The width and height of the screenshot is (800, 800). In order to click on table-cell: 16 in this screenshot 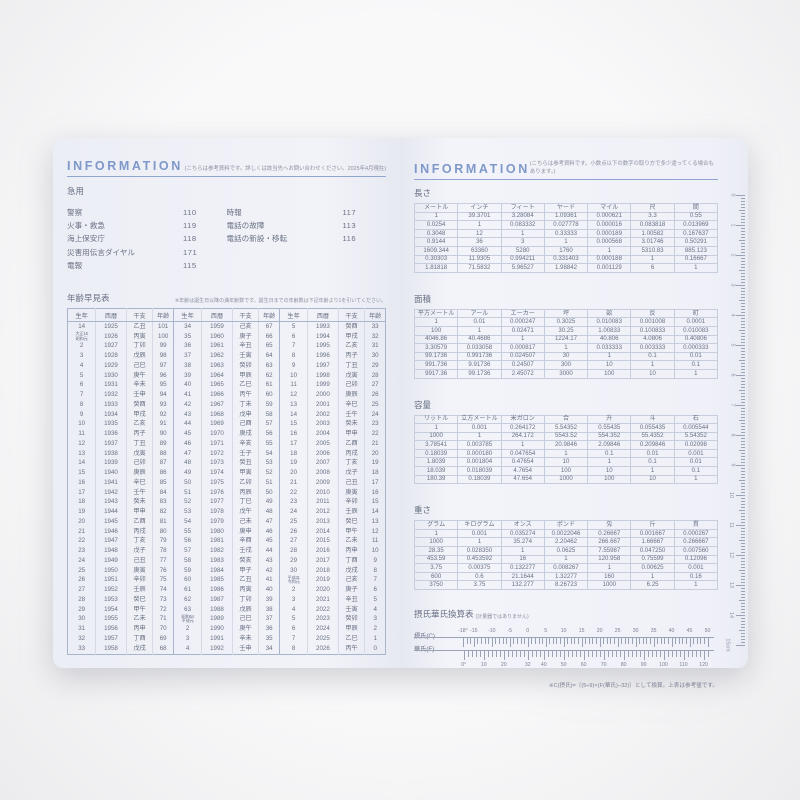, I will do `click(293, 434)`.